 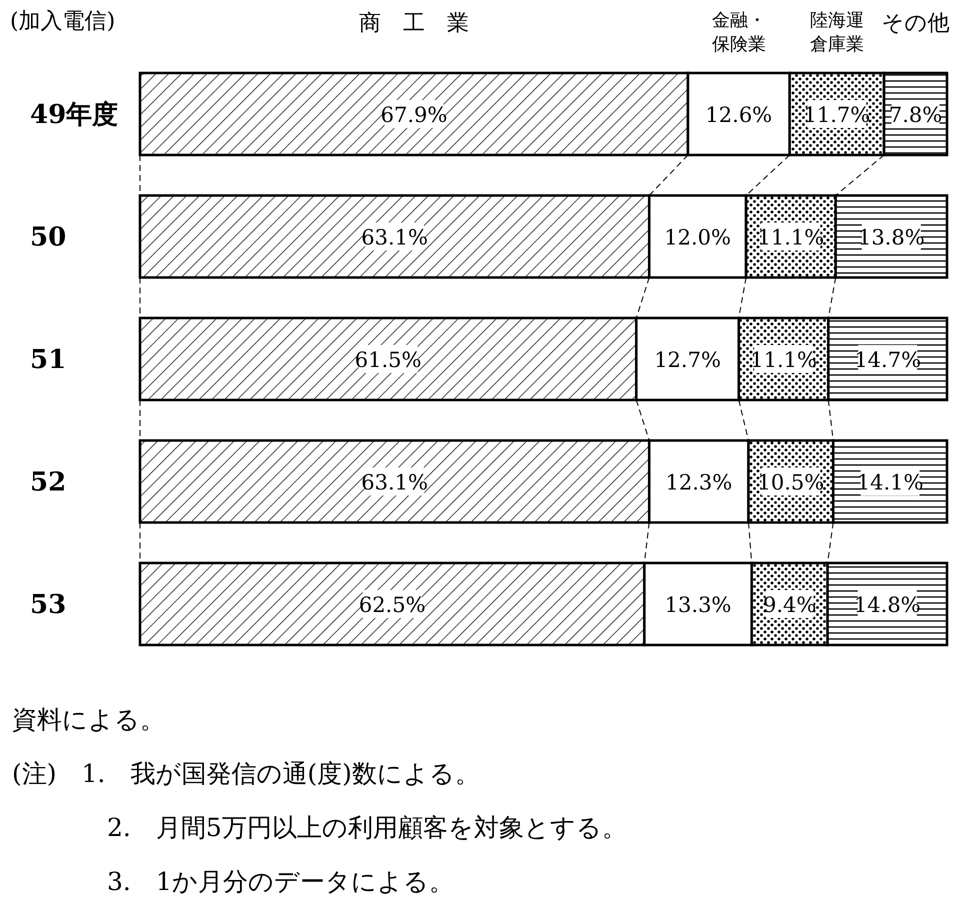 What do you see at coordinates (739, 32) in the screenshot?
I see `series-label: 金融・保険業` at bounding box center [739, 32].